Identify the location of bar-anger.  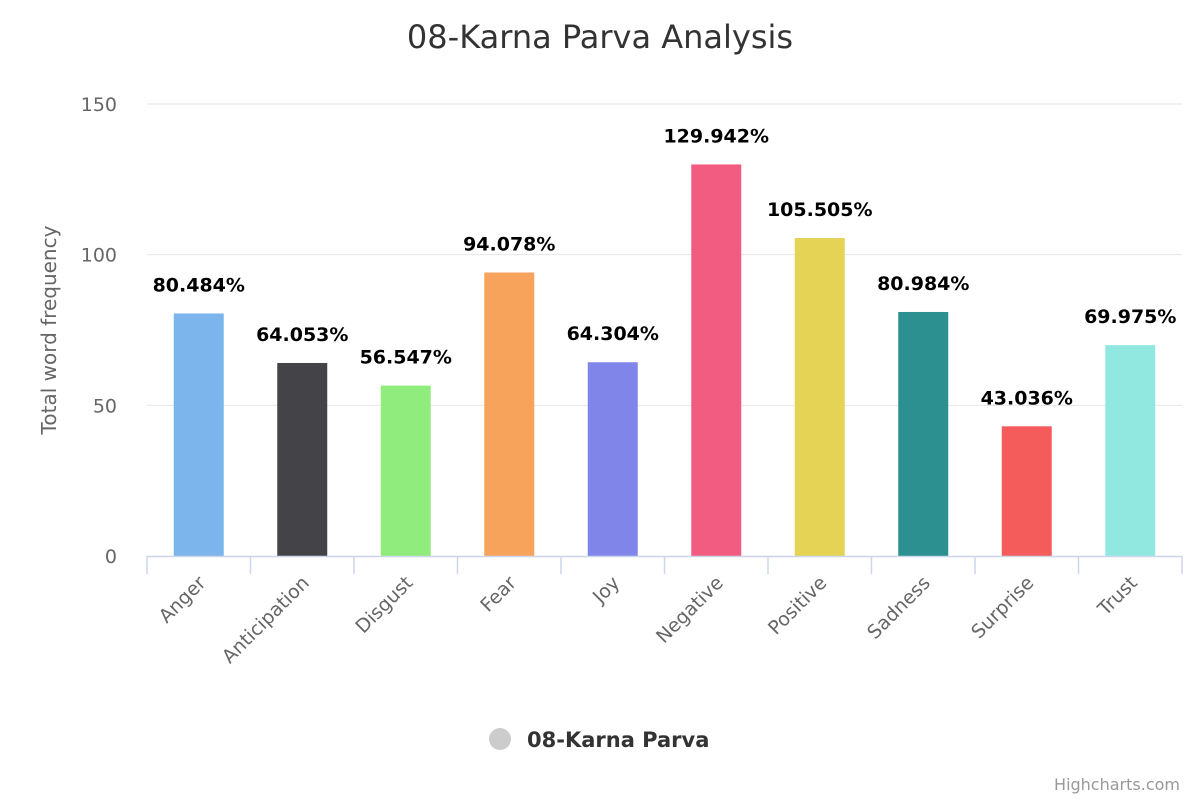
(198, 434).